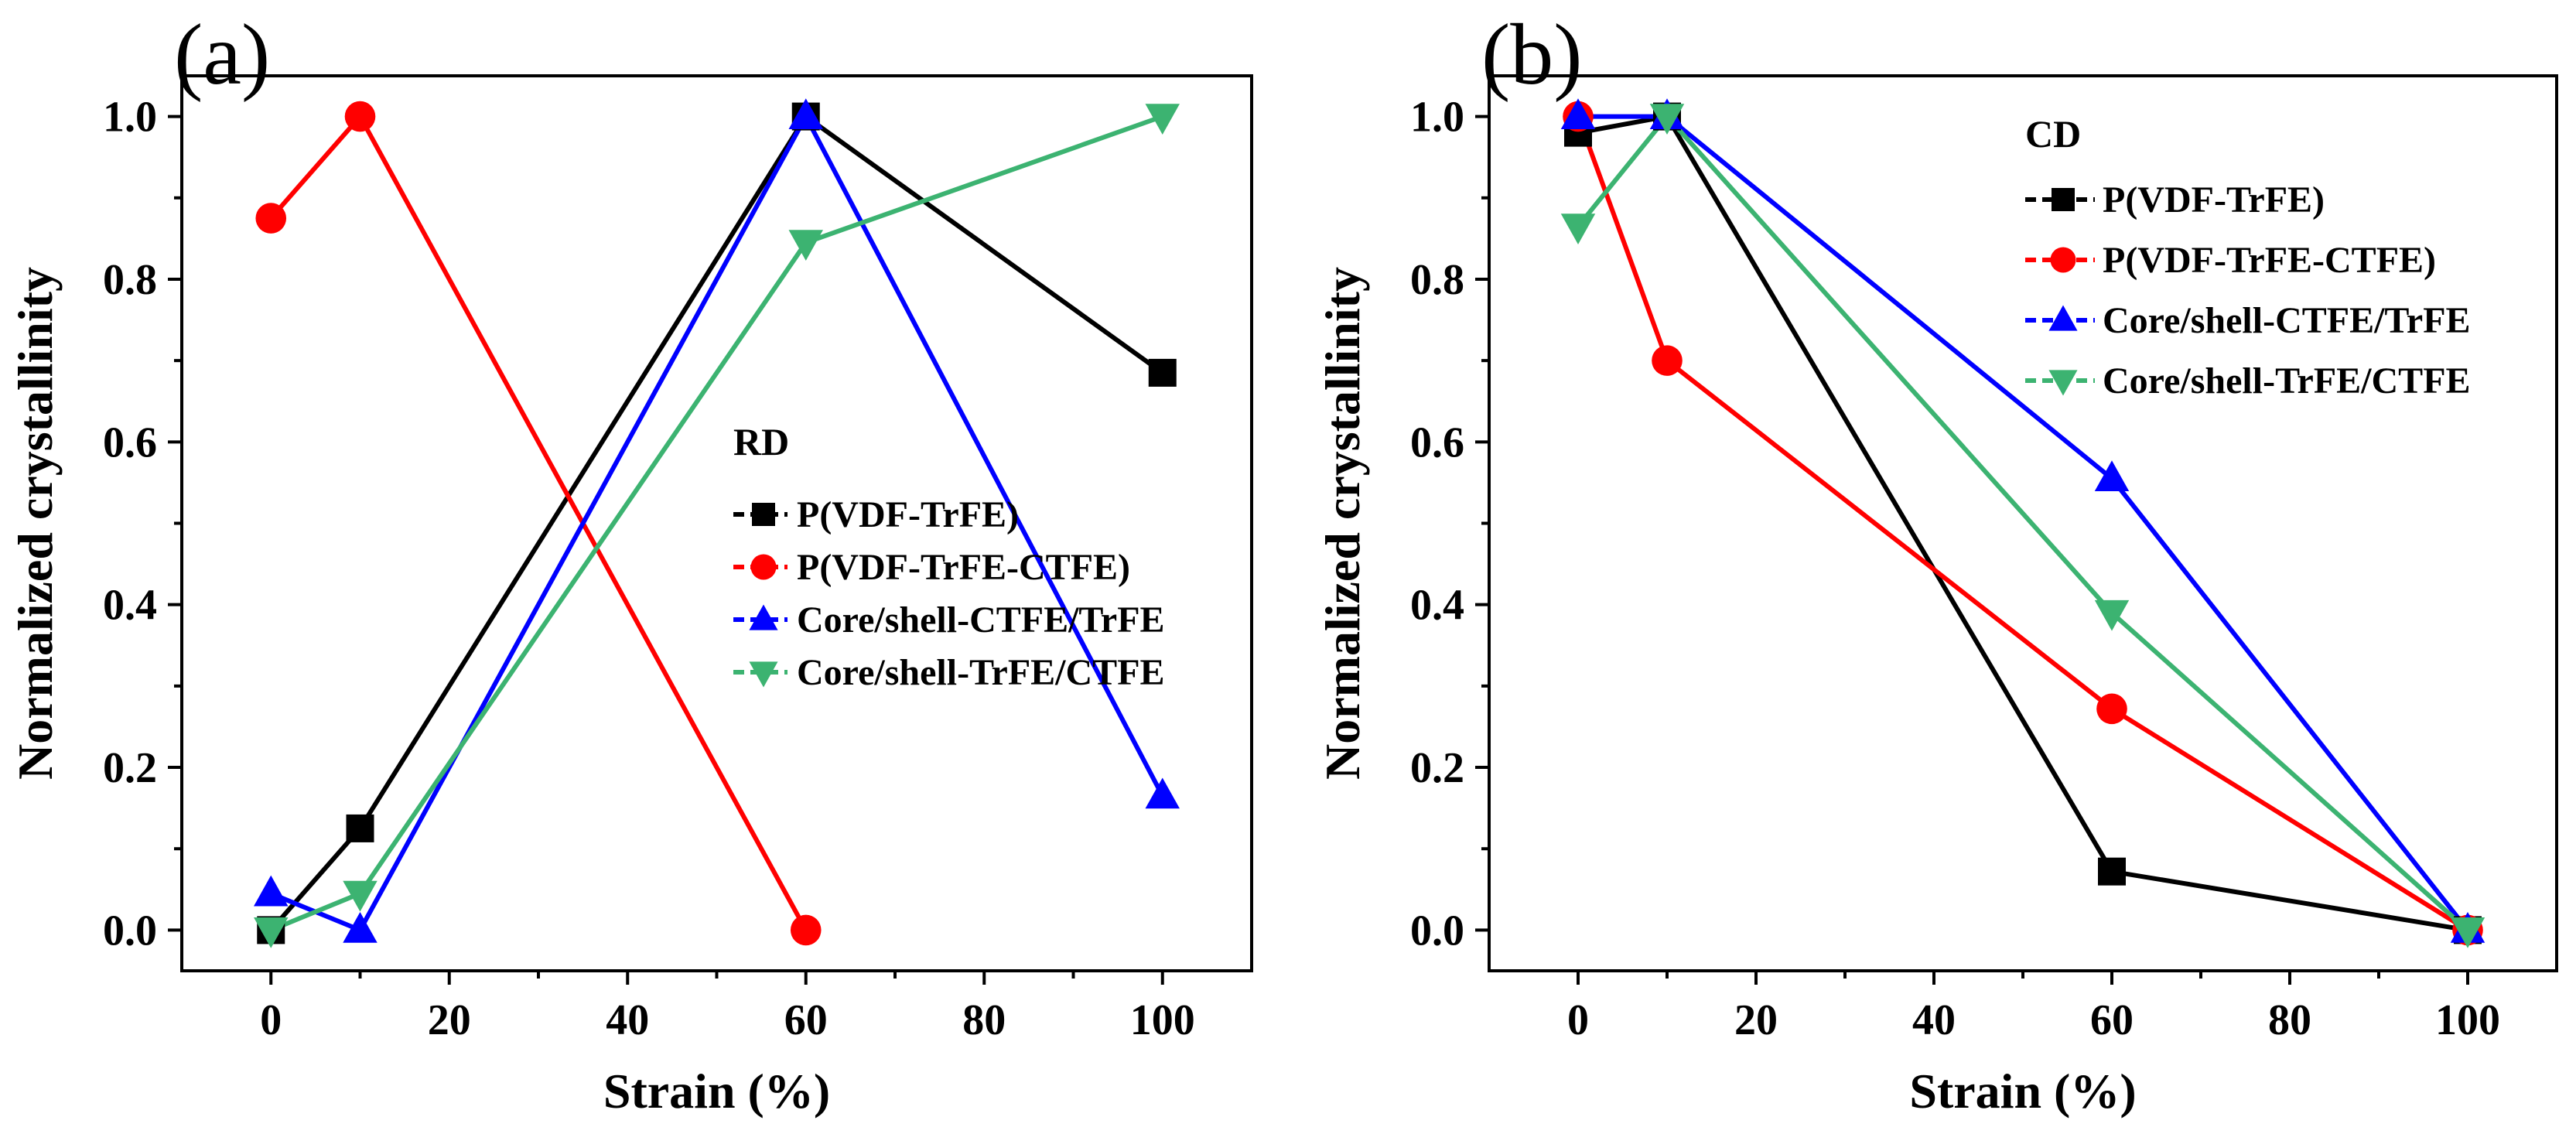  What do you see at coordinates (763, 567) in the screenshot?
I see `panel-a-legend-marker-p-vdf-trfe-ctfe` at bounding box center [763, 567].